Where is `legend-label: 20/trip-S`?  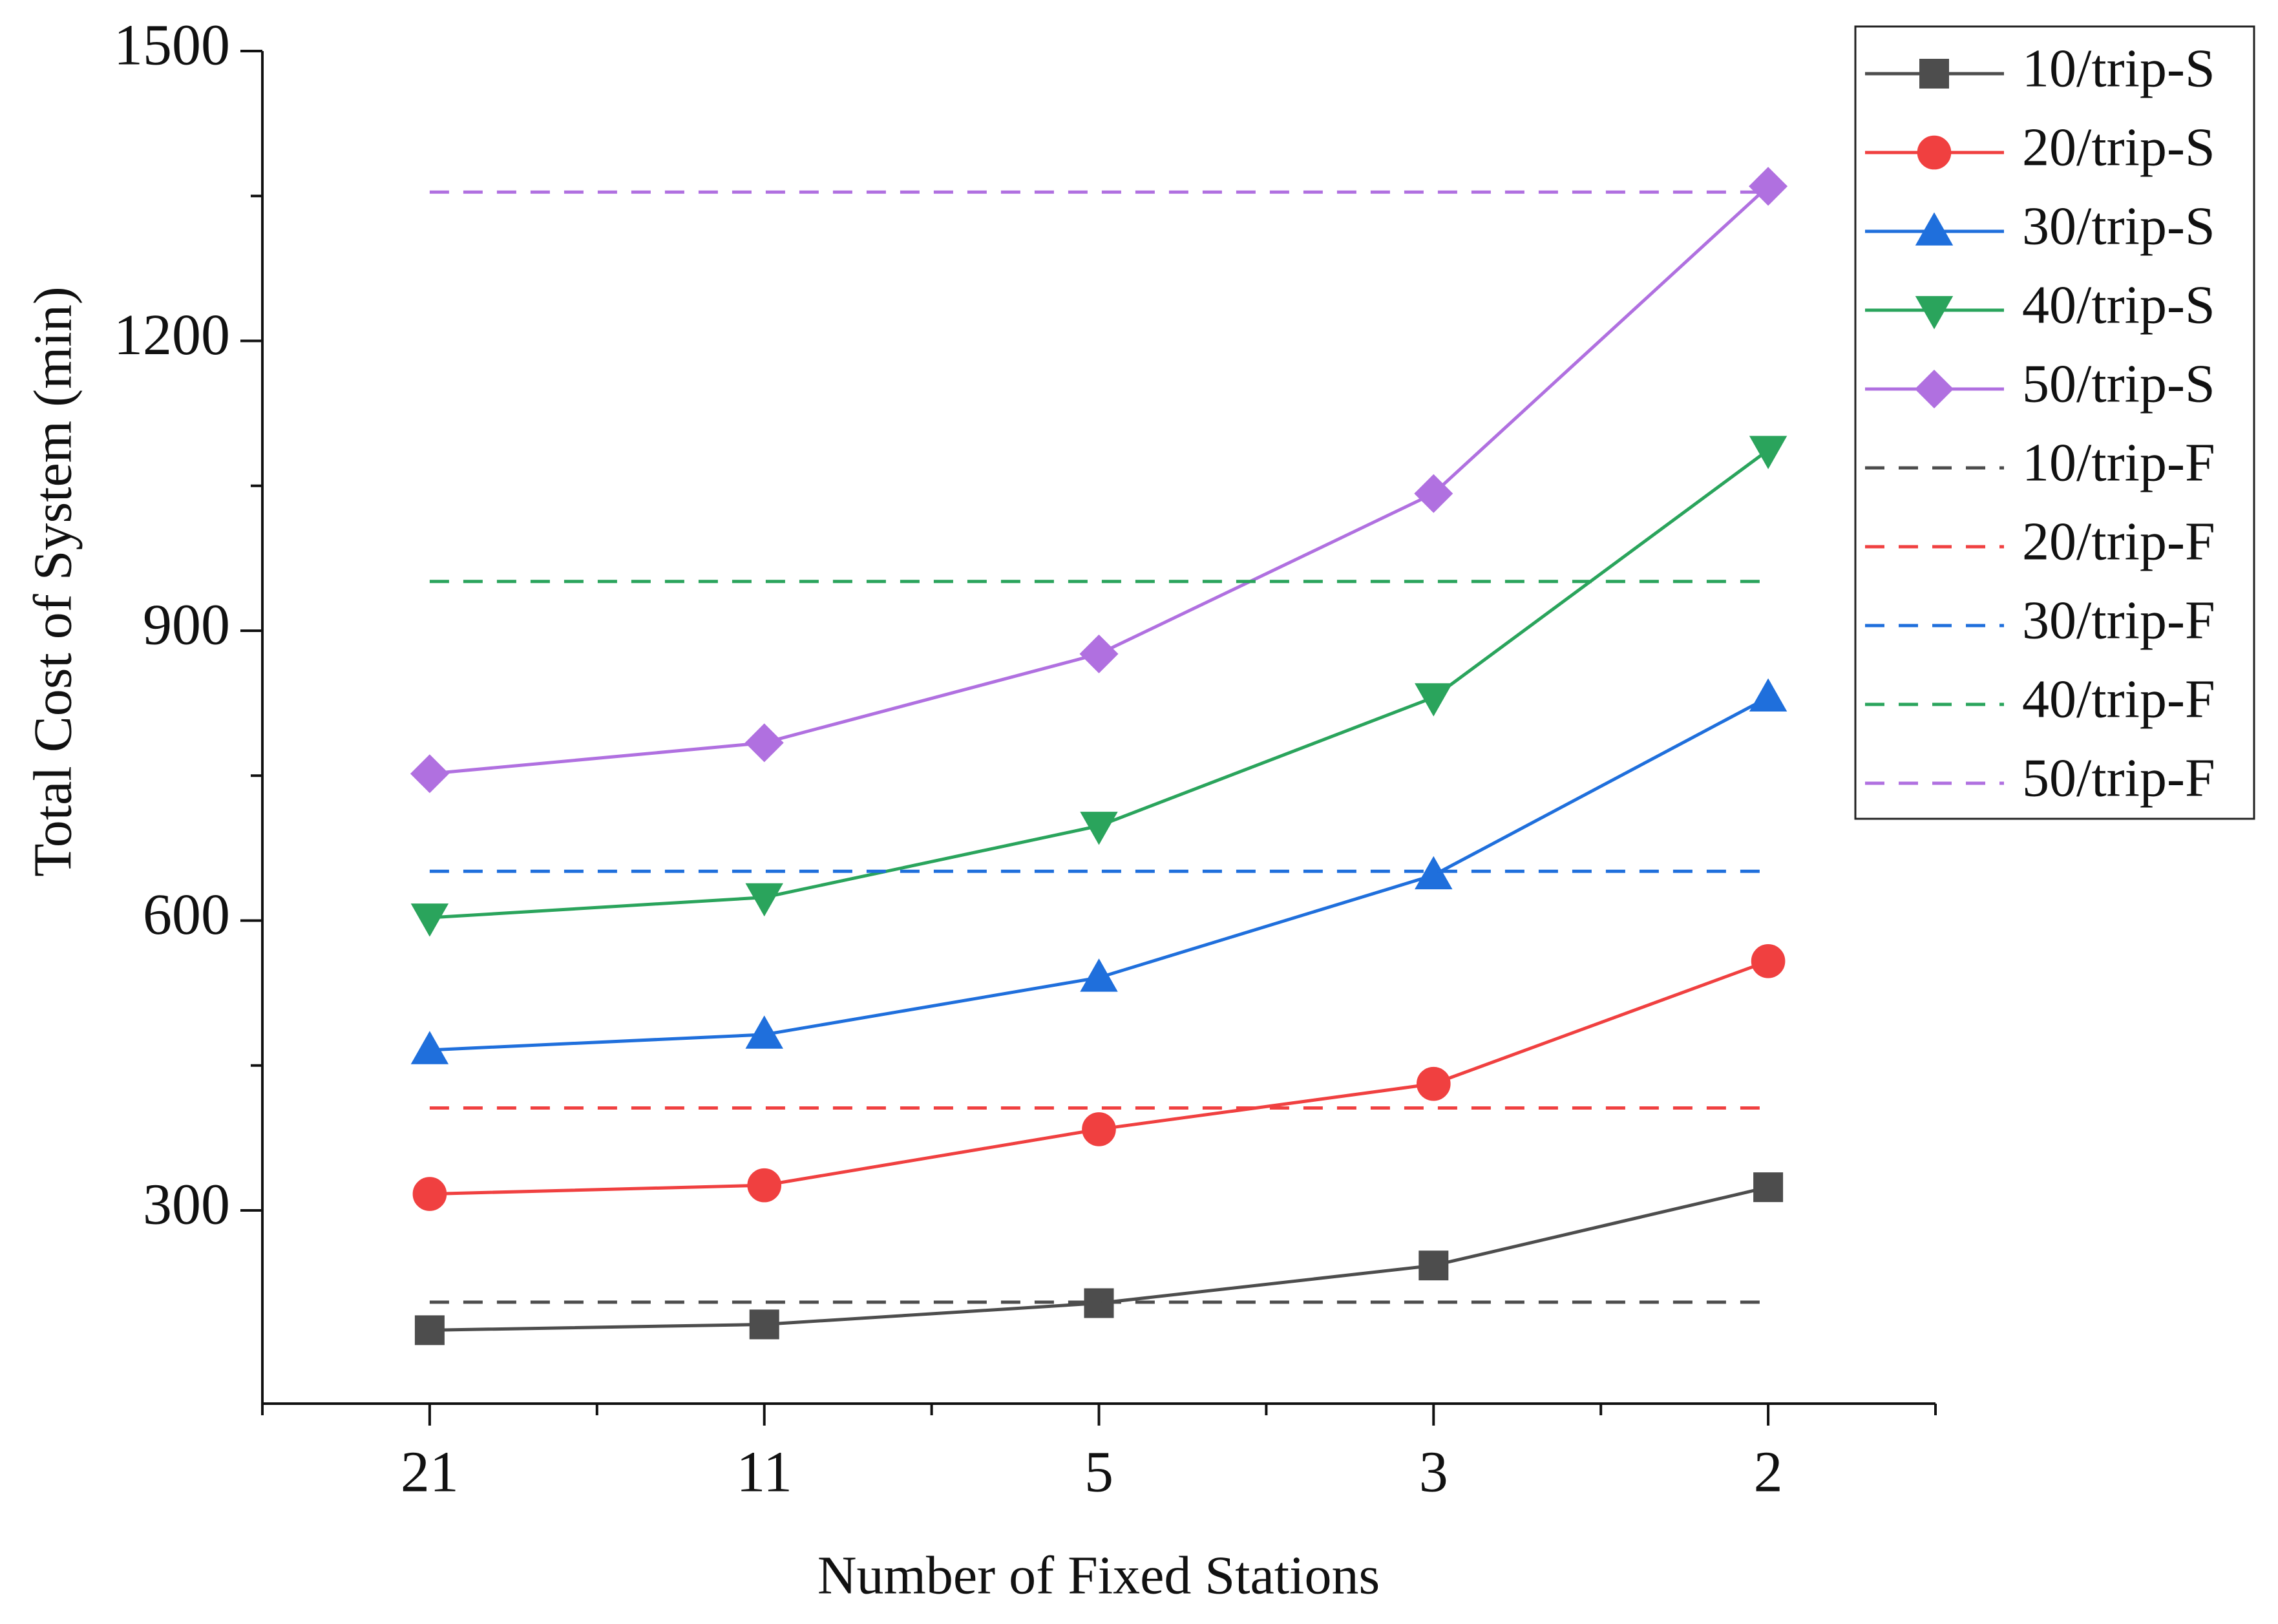
legend-label: 20/trip-S is located at coordinates (2118, 147).